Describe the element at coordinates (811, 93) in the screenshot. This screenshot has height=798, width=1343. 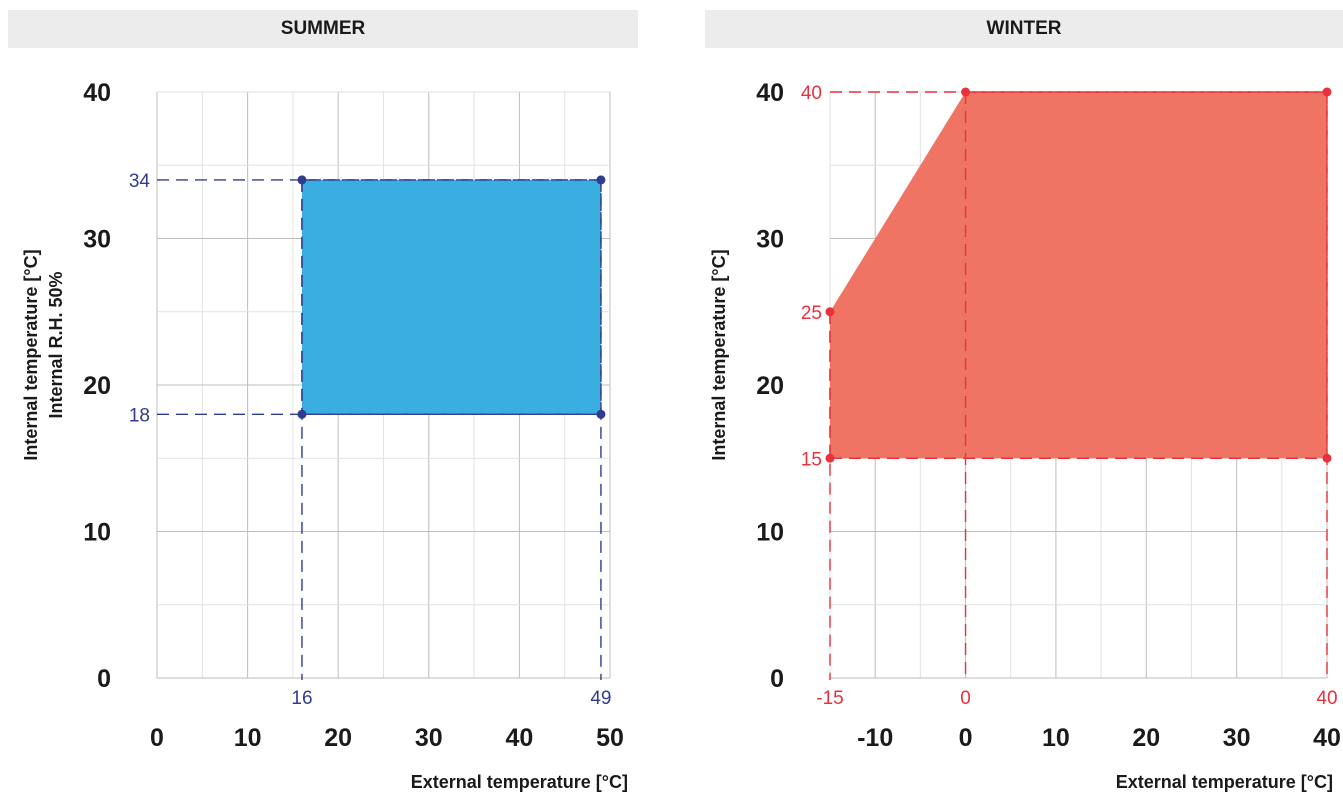
I see `y-mark-label: 40` at that location.